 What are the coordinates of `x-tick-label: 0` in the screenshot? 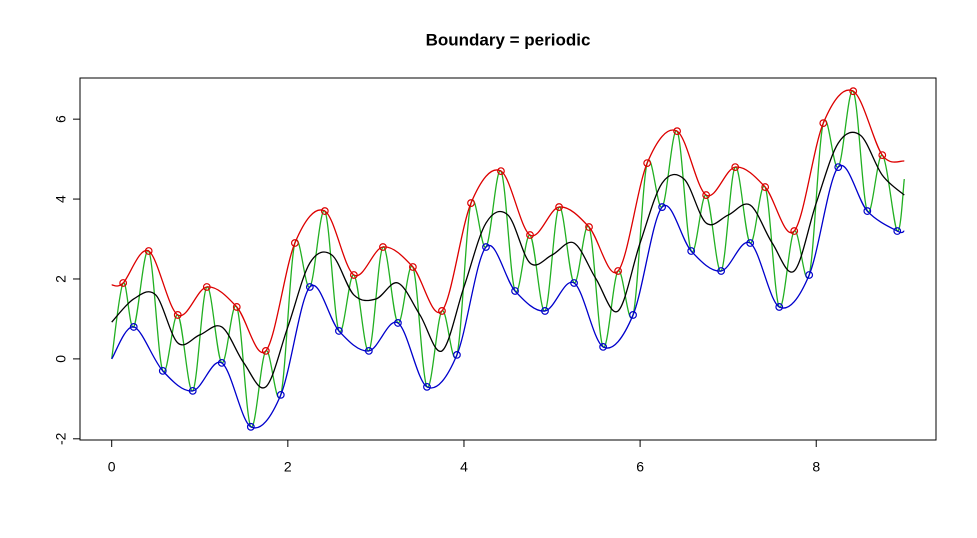 It's located at (112, 467).